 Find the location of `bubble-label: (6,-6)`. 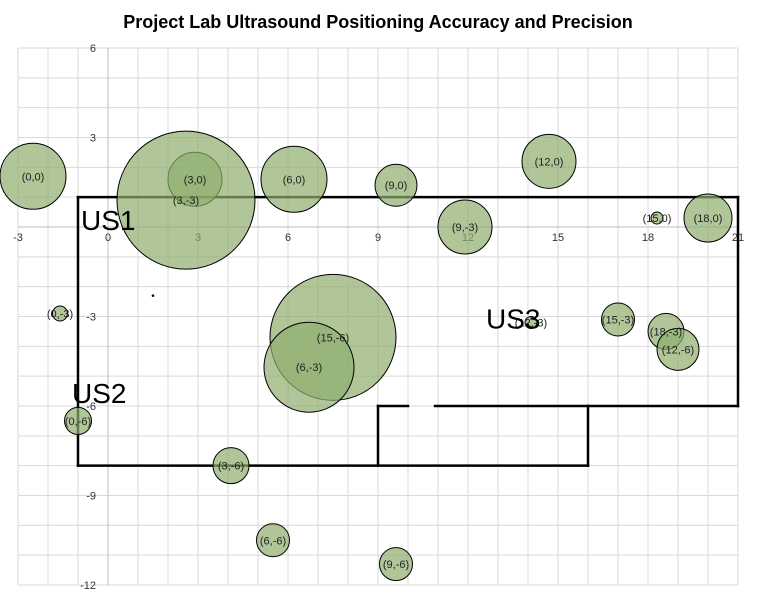

bubble-label: (6,-6) is located at coordinates (273, 541).